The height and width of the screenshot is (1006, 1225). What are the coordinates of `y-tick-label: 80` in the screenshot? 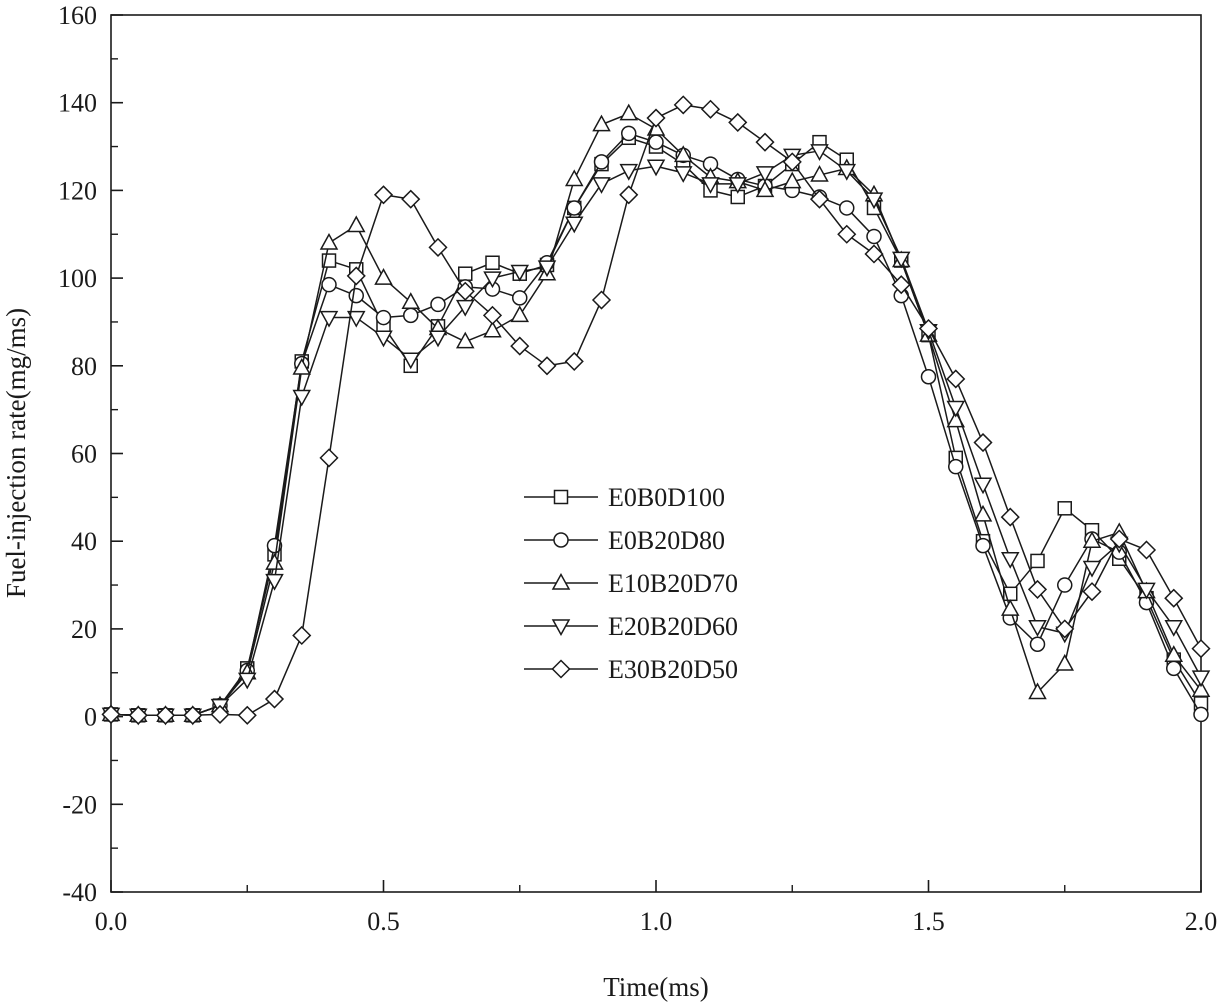 It's located at (84, 366).